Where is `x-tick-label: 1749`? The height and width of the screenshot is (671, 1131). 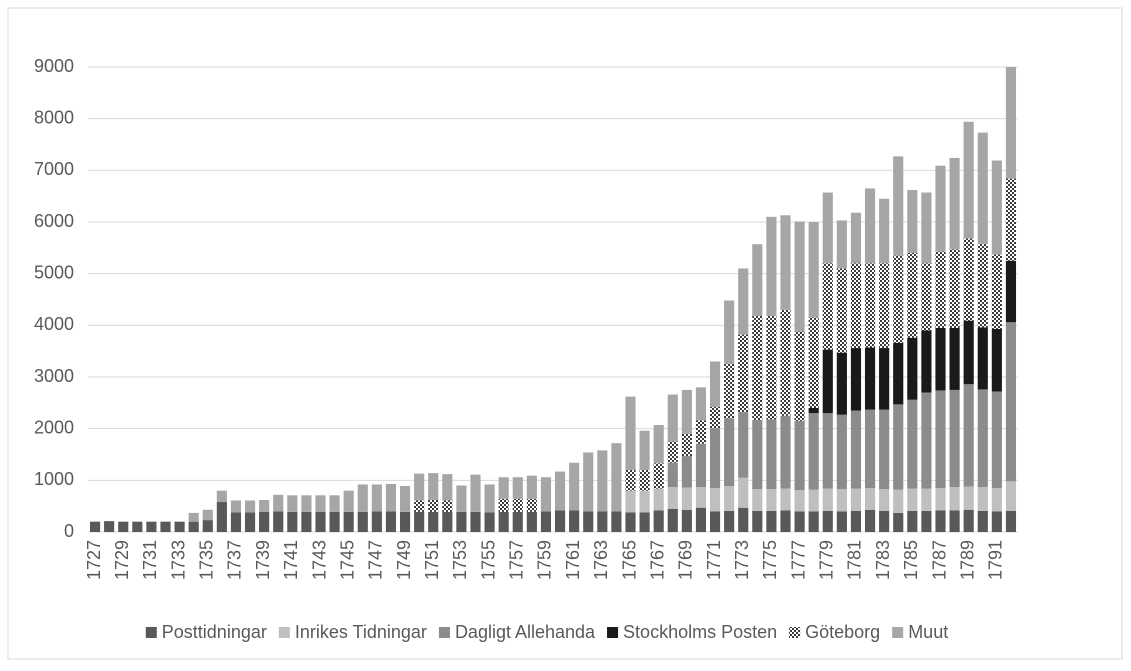
x-tick-label: 1749 is located at coordinates (404, 560).